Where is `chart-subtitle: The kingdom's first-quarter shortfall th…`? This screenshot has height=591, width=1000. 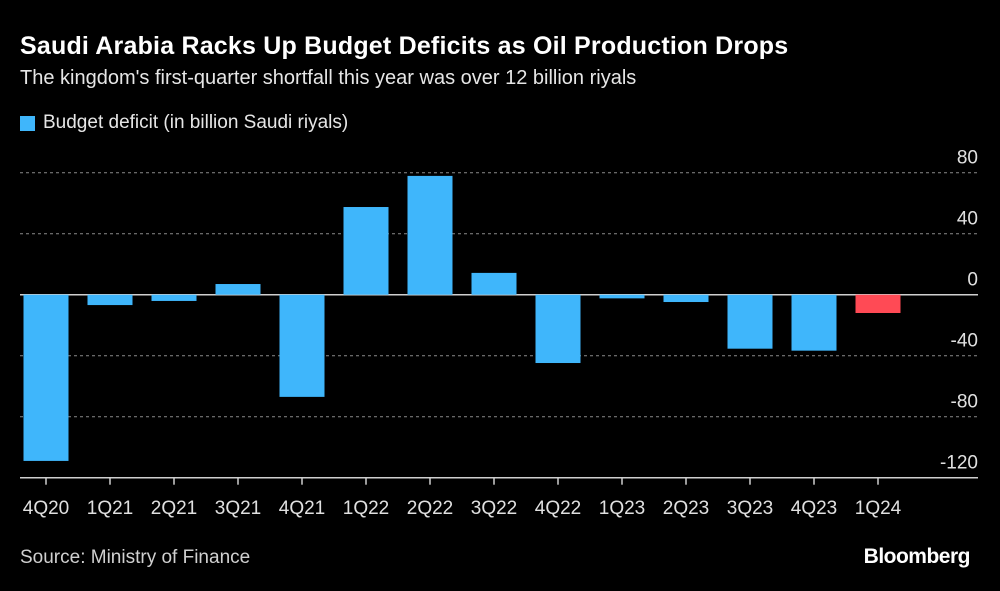 chart-subtitle: The kingdom's first-quarter shortfall th… is located at coordinates (328, 78).